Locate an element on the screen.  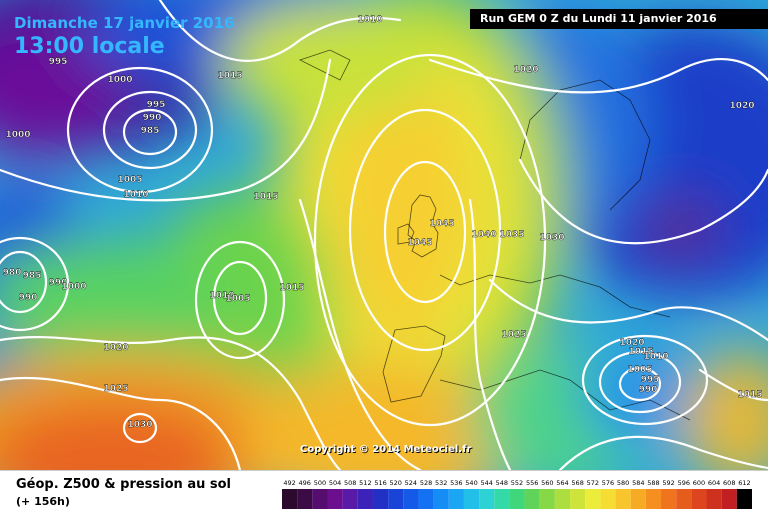
scale-label: 536 is located at coordinates (456, 483).